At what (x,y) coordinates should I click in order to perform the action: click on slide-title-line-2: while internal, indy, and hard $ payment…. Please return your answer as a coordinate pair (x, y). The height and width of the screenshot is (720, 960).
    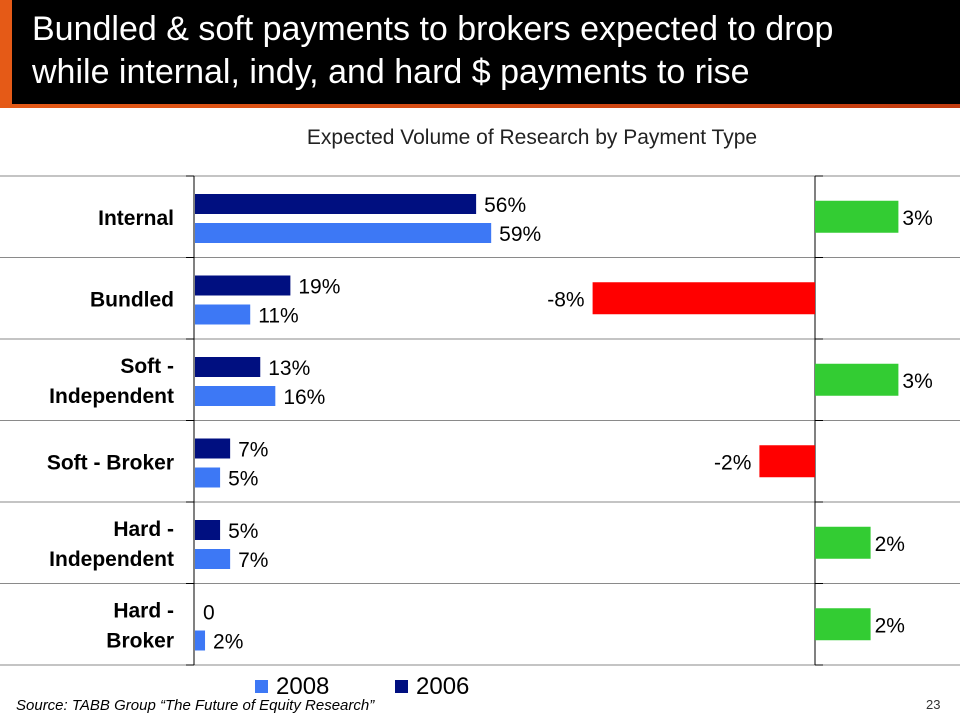
    Looking at the image, I should click on (391, 72).